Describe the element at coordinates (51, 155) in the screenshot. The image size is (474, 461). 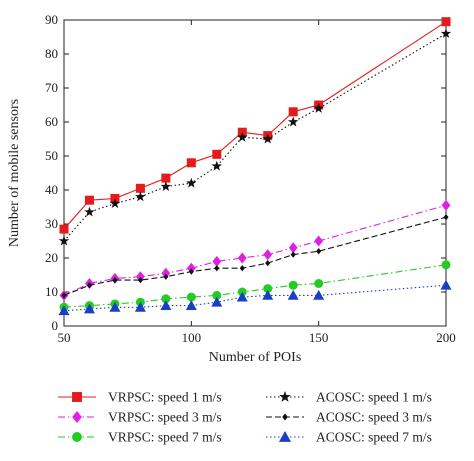
I see `y-tick-label: 50` at that location.